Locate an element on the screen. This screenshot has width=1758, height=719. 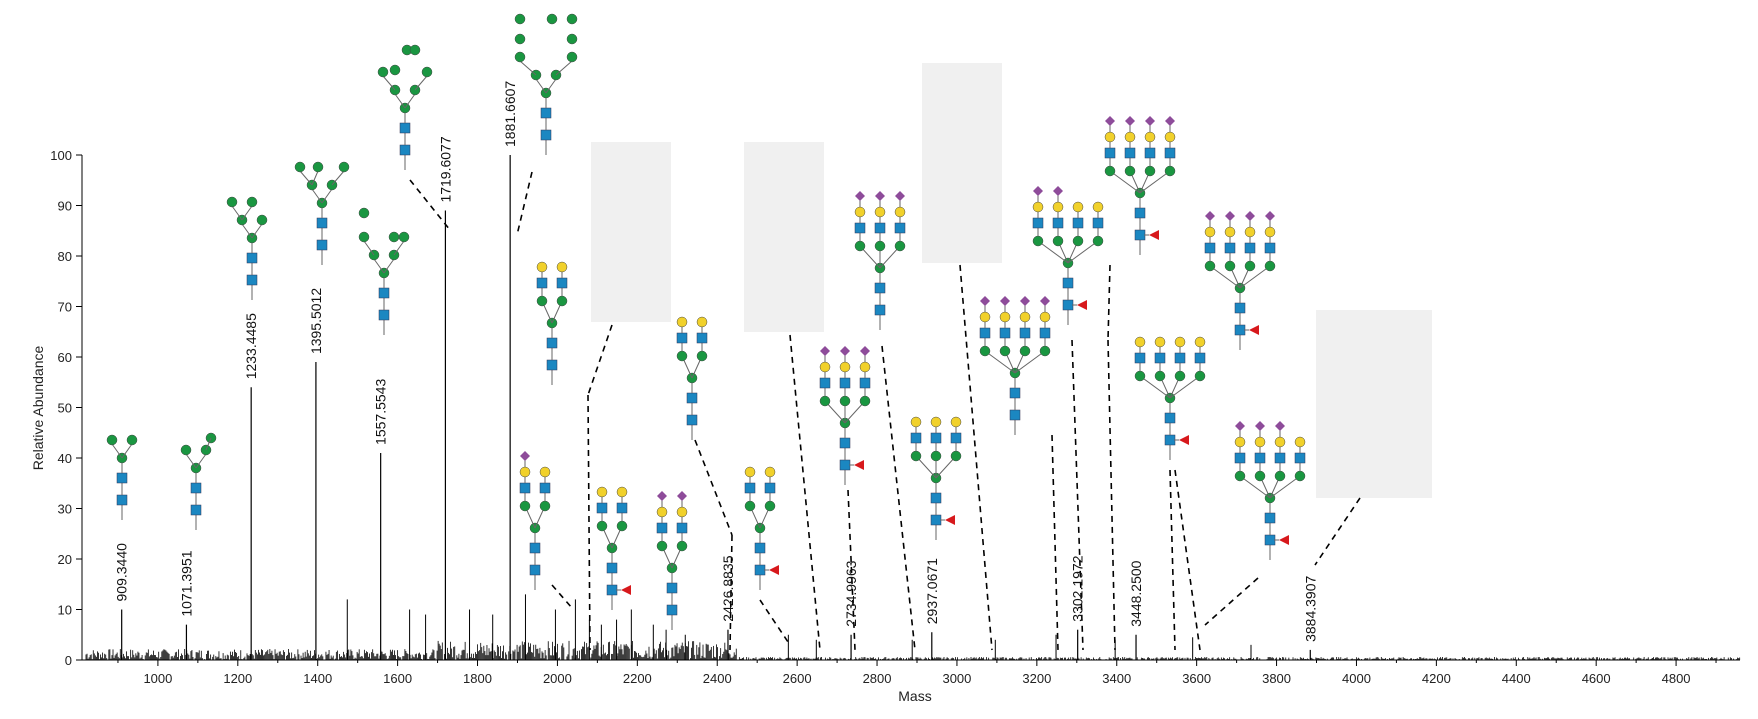
peak-label: 2734.9963 is located at coordinates (851, 593).